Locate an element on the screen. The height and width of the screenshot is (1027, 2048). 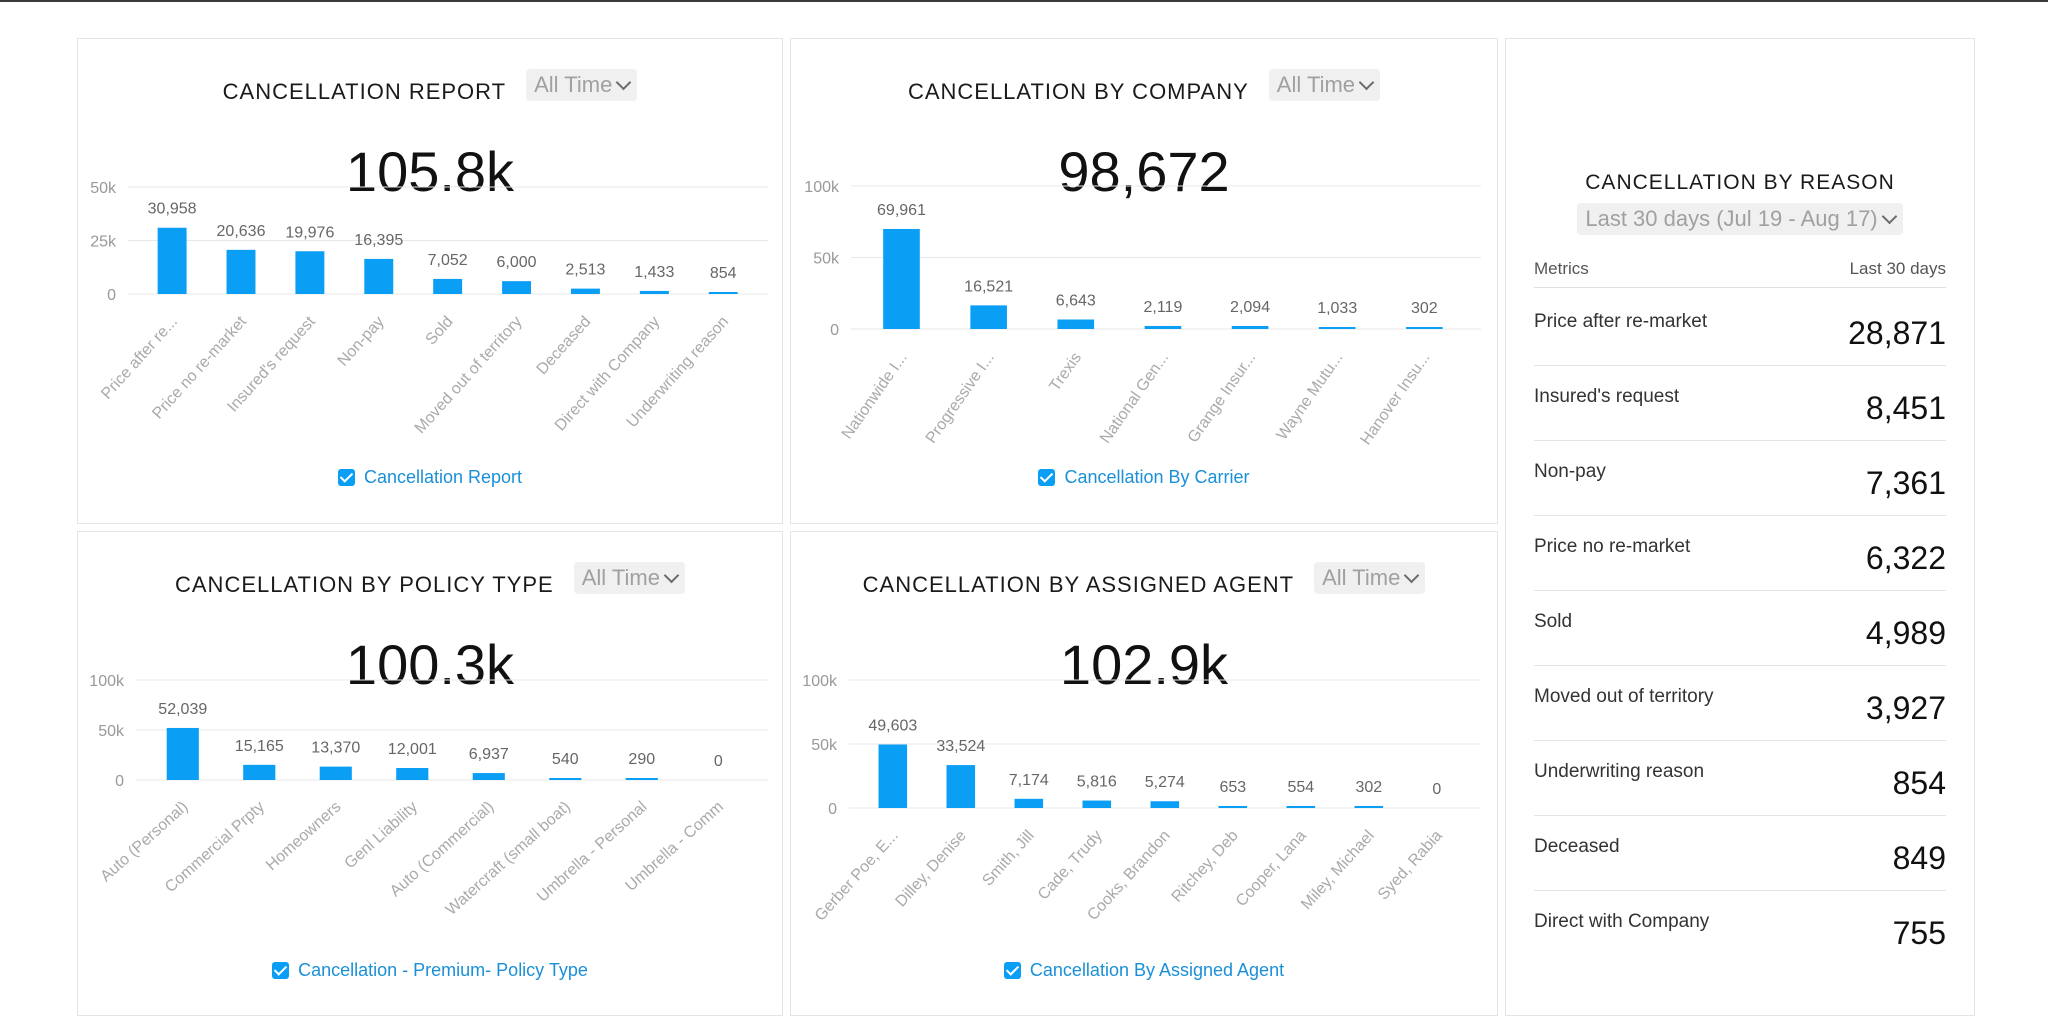
data-label: 13,370 is located at coordinates (335, 748).